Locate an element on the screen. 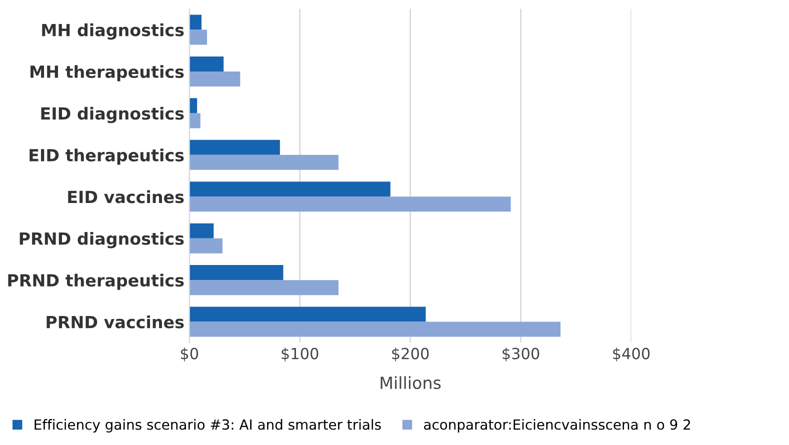 This screenshot has height=445, width=789. legend-label: Efficiency gains scenario #3: AI and smarter trials is located at coordinates (207, 425).